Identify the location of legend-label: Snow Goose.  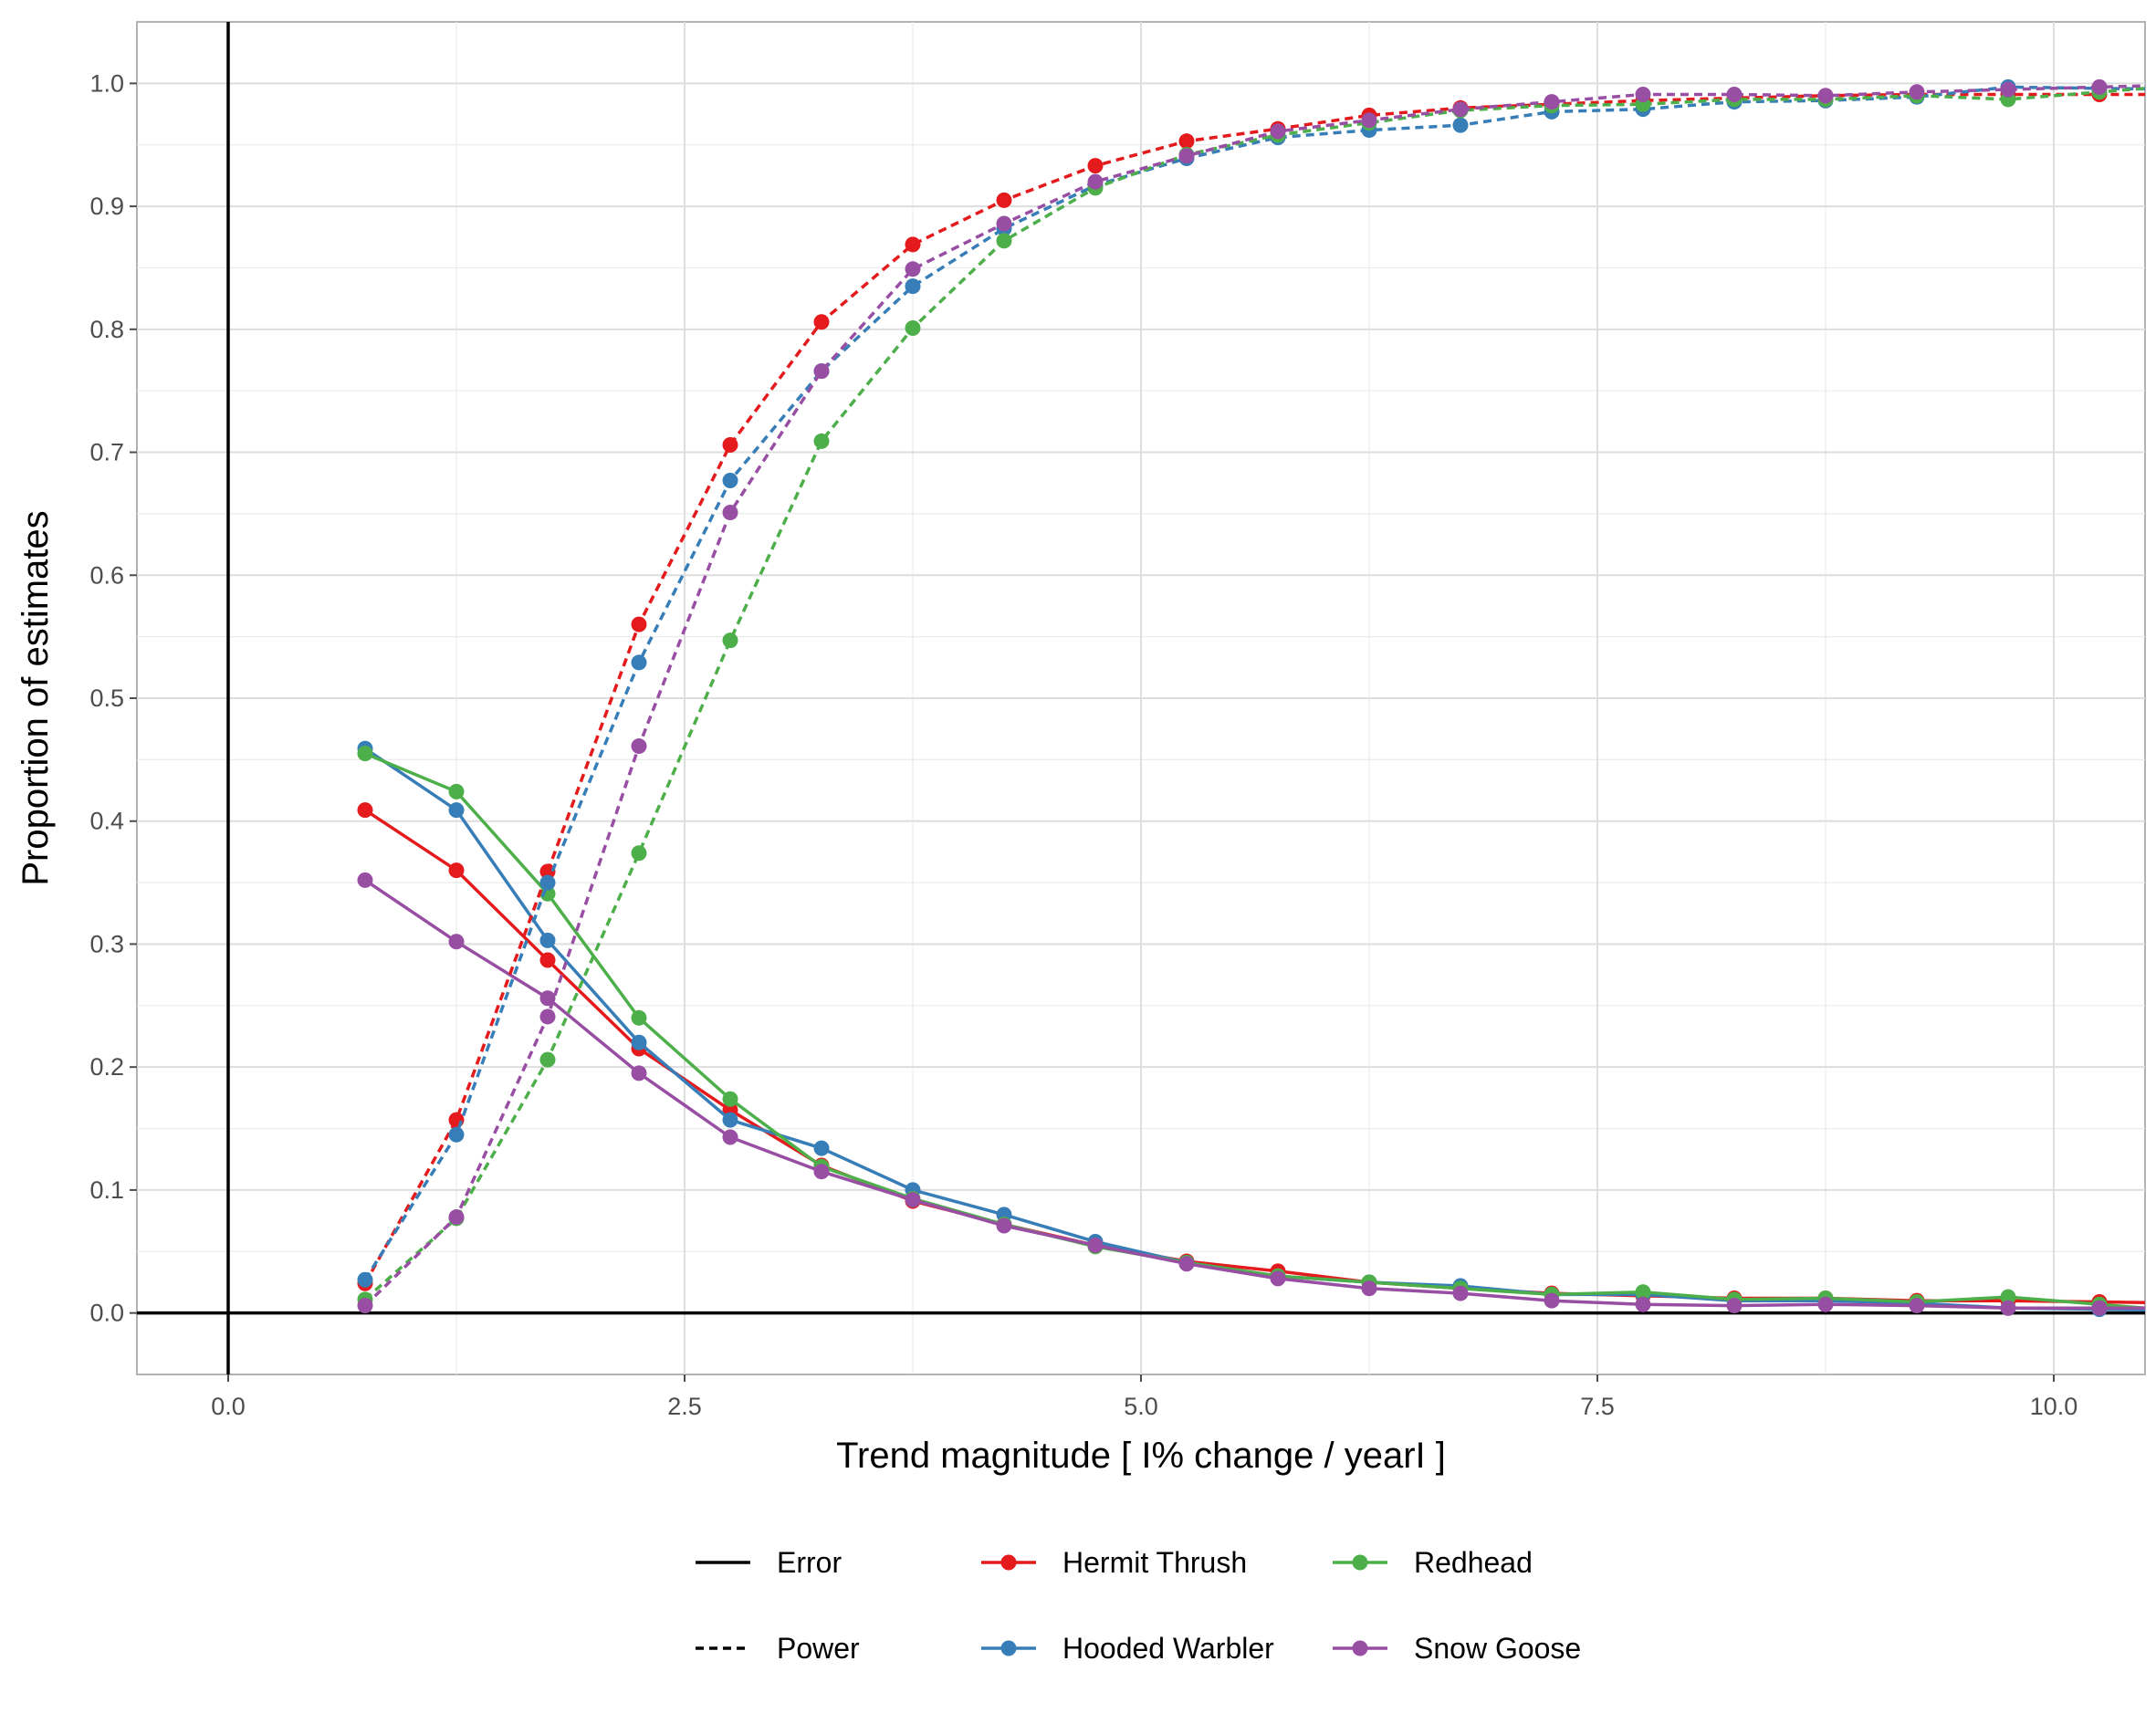
(1497, 1648).